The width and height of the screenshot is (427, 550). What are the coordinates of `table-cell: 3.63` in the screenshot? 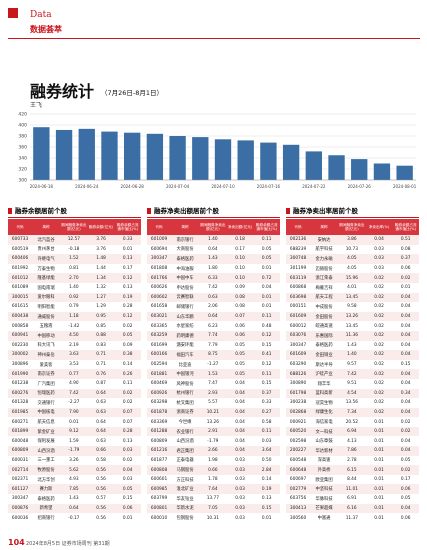 It's located at (73, 355).